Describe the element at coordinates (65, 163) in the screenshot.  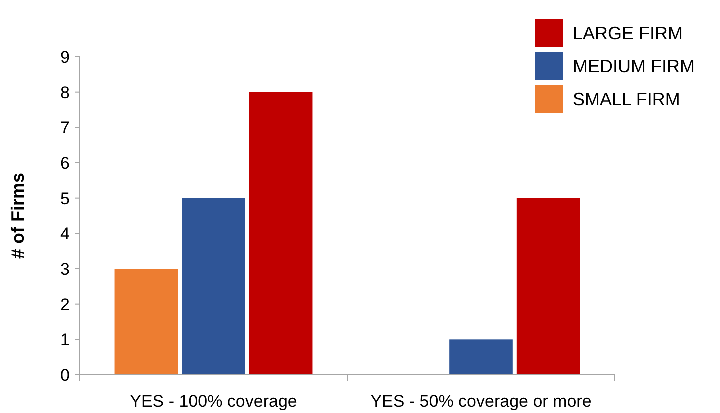
I see `y-tick-label: 6` at that location.